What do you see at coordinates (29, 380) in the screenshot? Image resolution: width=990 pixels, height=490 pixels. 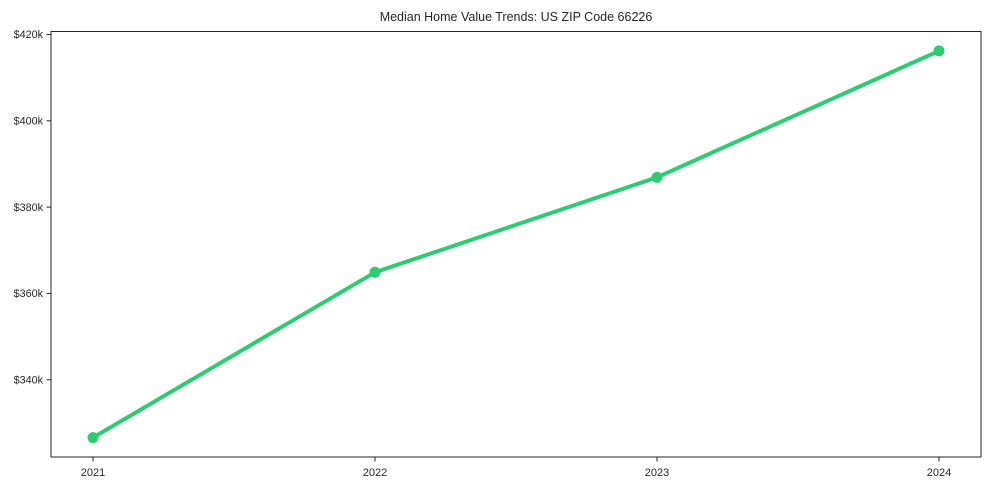 I see `y-tick-label: $340k` at bounding box center [29, 380].